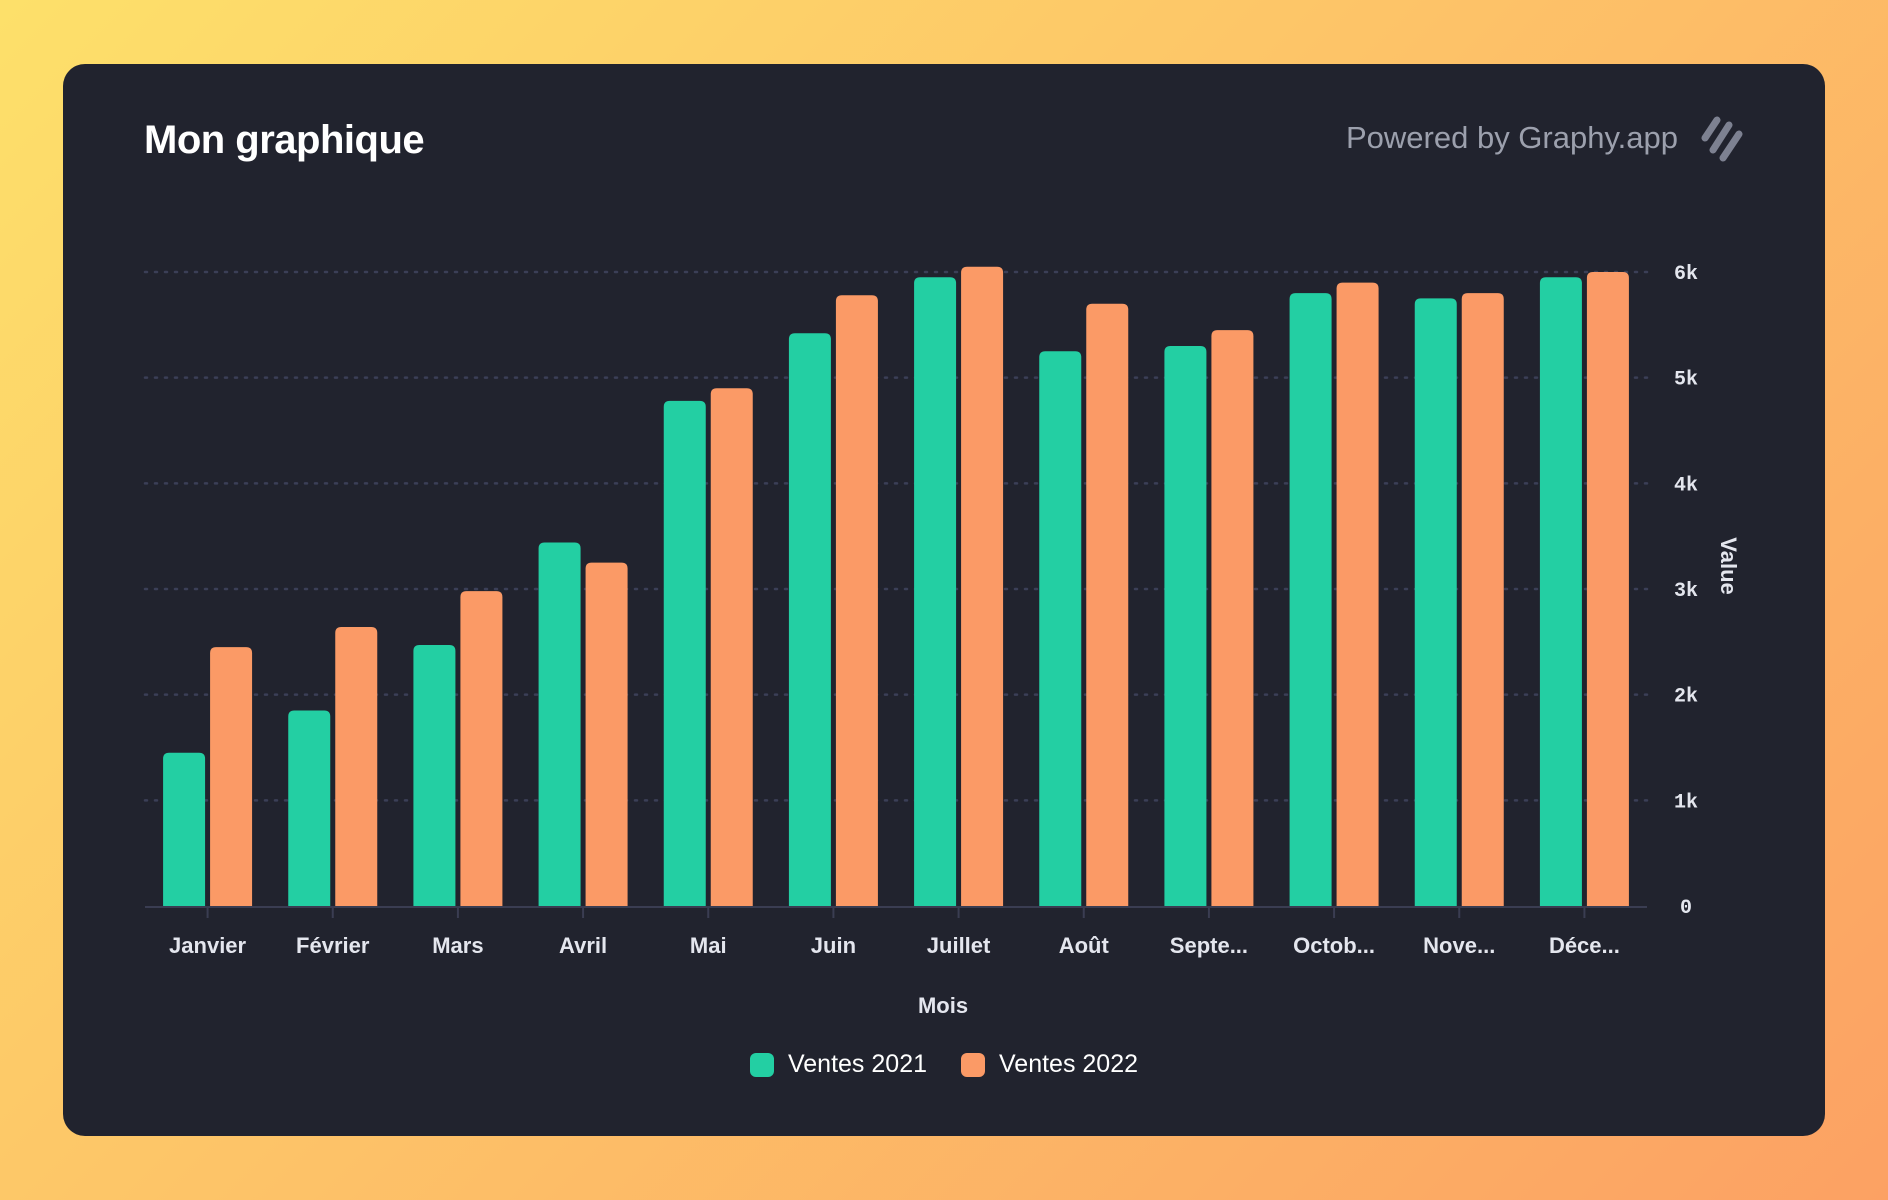 This screenshot has height=1200, width=1888. Describe the element at coordinates (207, 945) in the screenshot. I see `x-tick-label: Janvier` at that location.